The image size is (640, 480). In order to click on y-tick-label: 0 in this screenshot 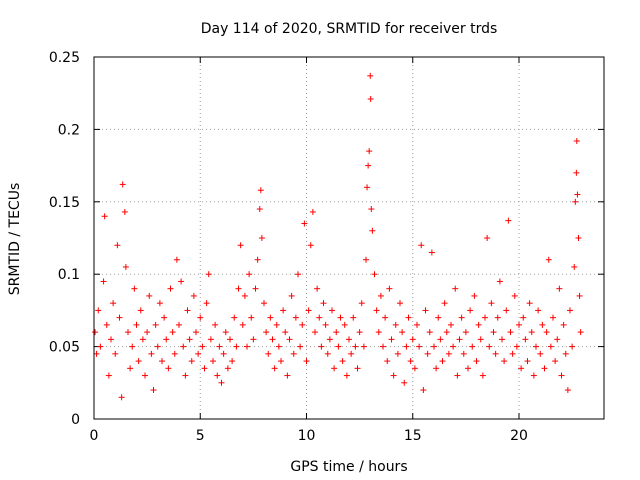, I will do `click(75, 420)`.